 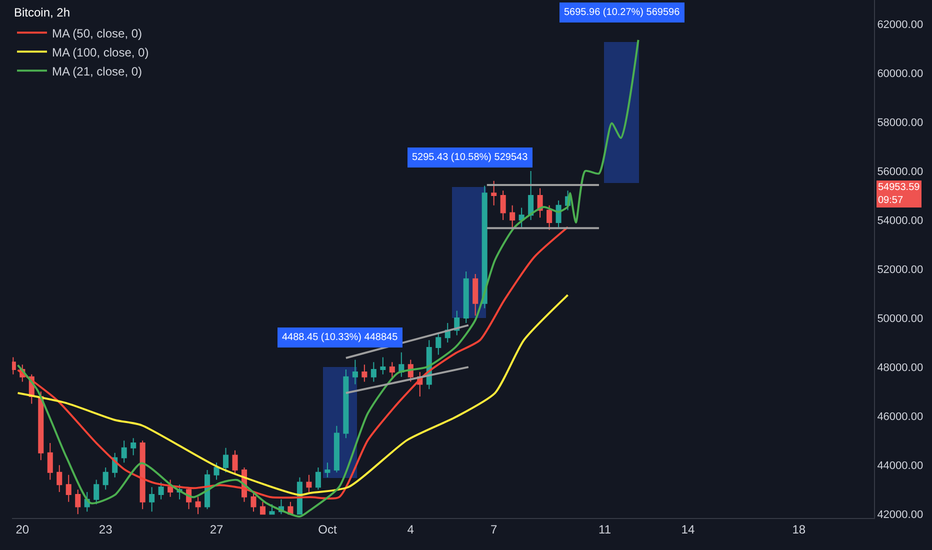 I want to click on y-tick-label: 44000.00, so click(x=900, y=466).